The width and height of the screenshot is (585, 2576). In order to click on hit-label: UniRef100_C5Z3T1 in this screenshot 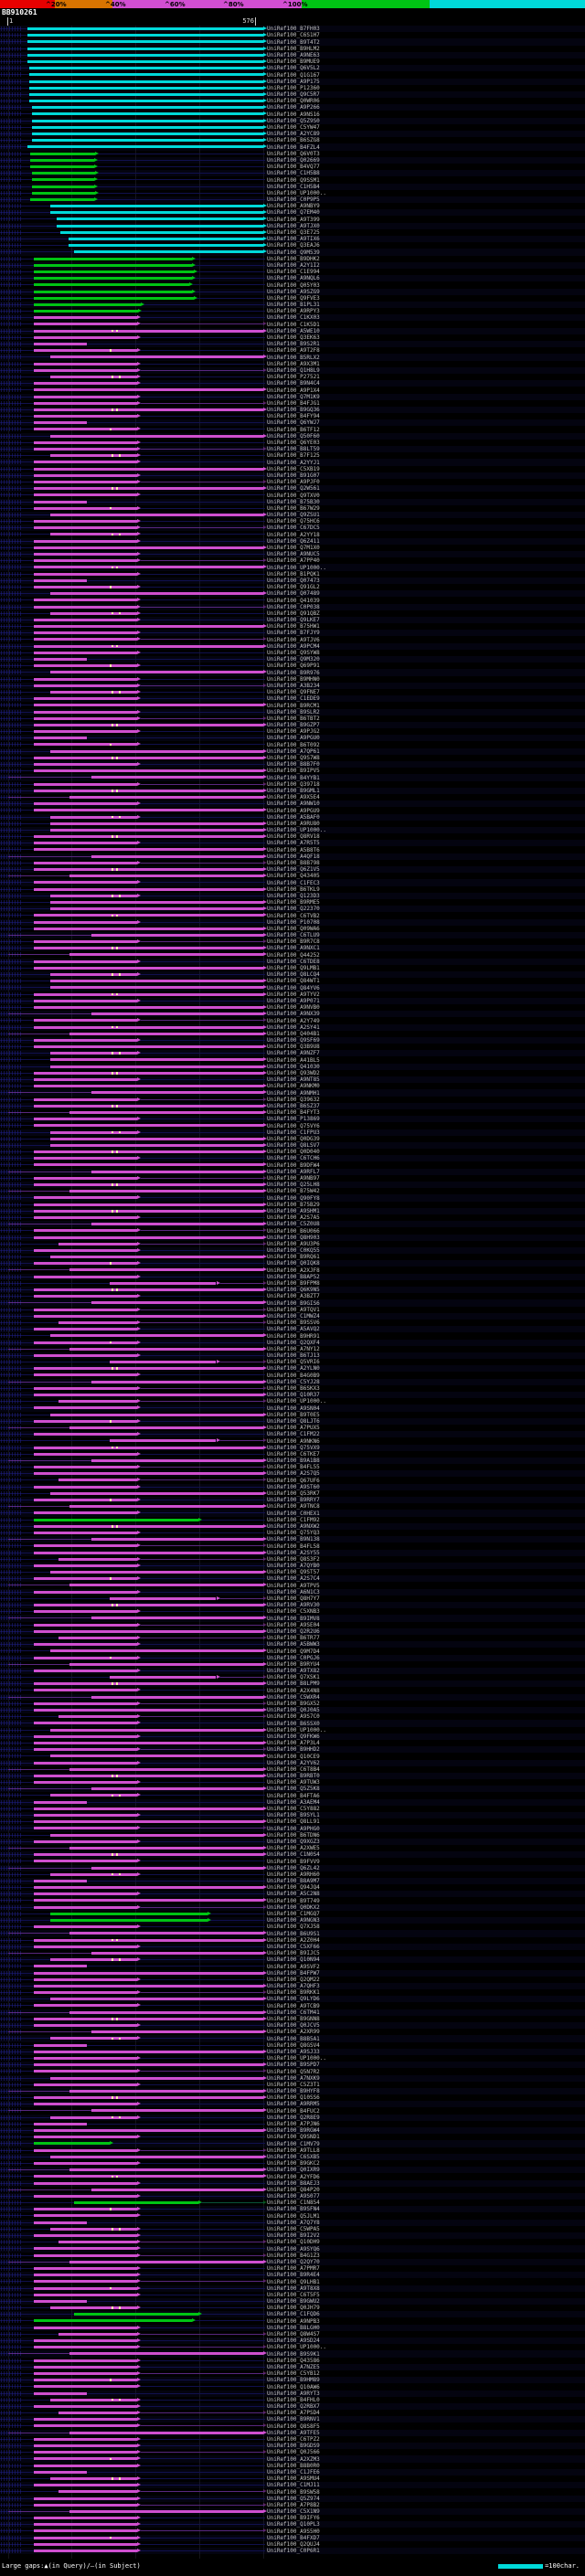, I will do `click(294, 2084)`.